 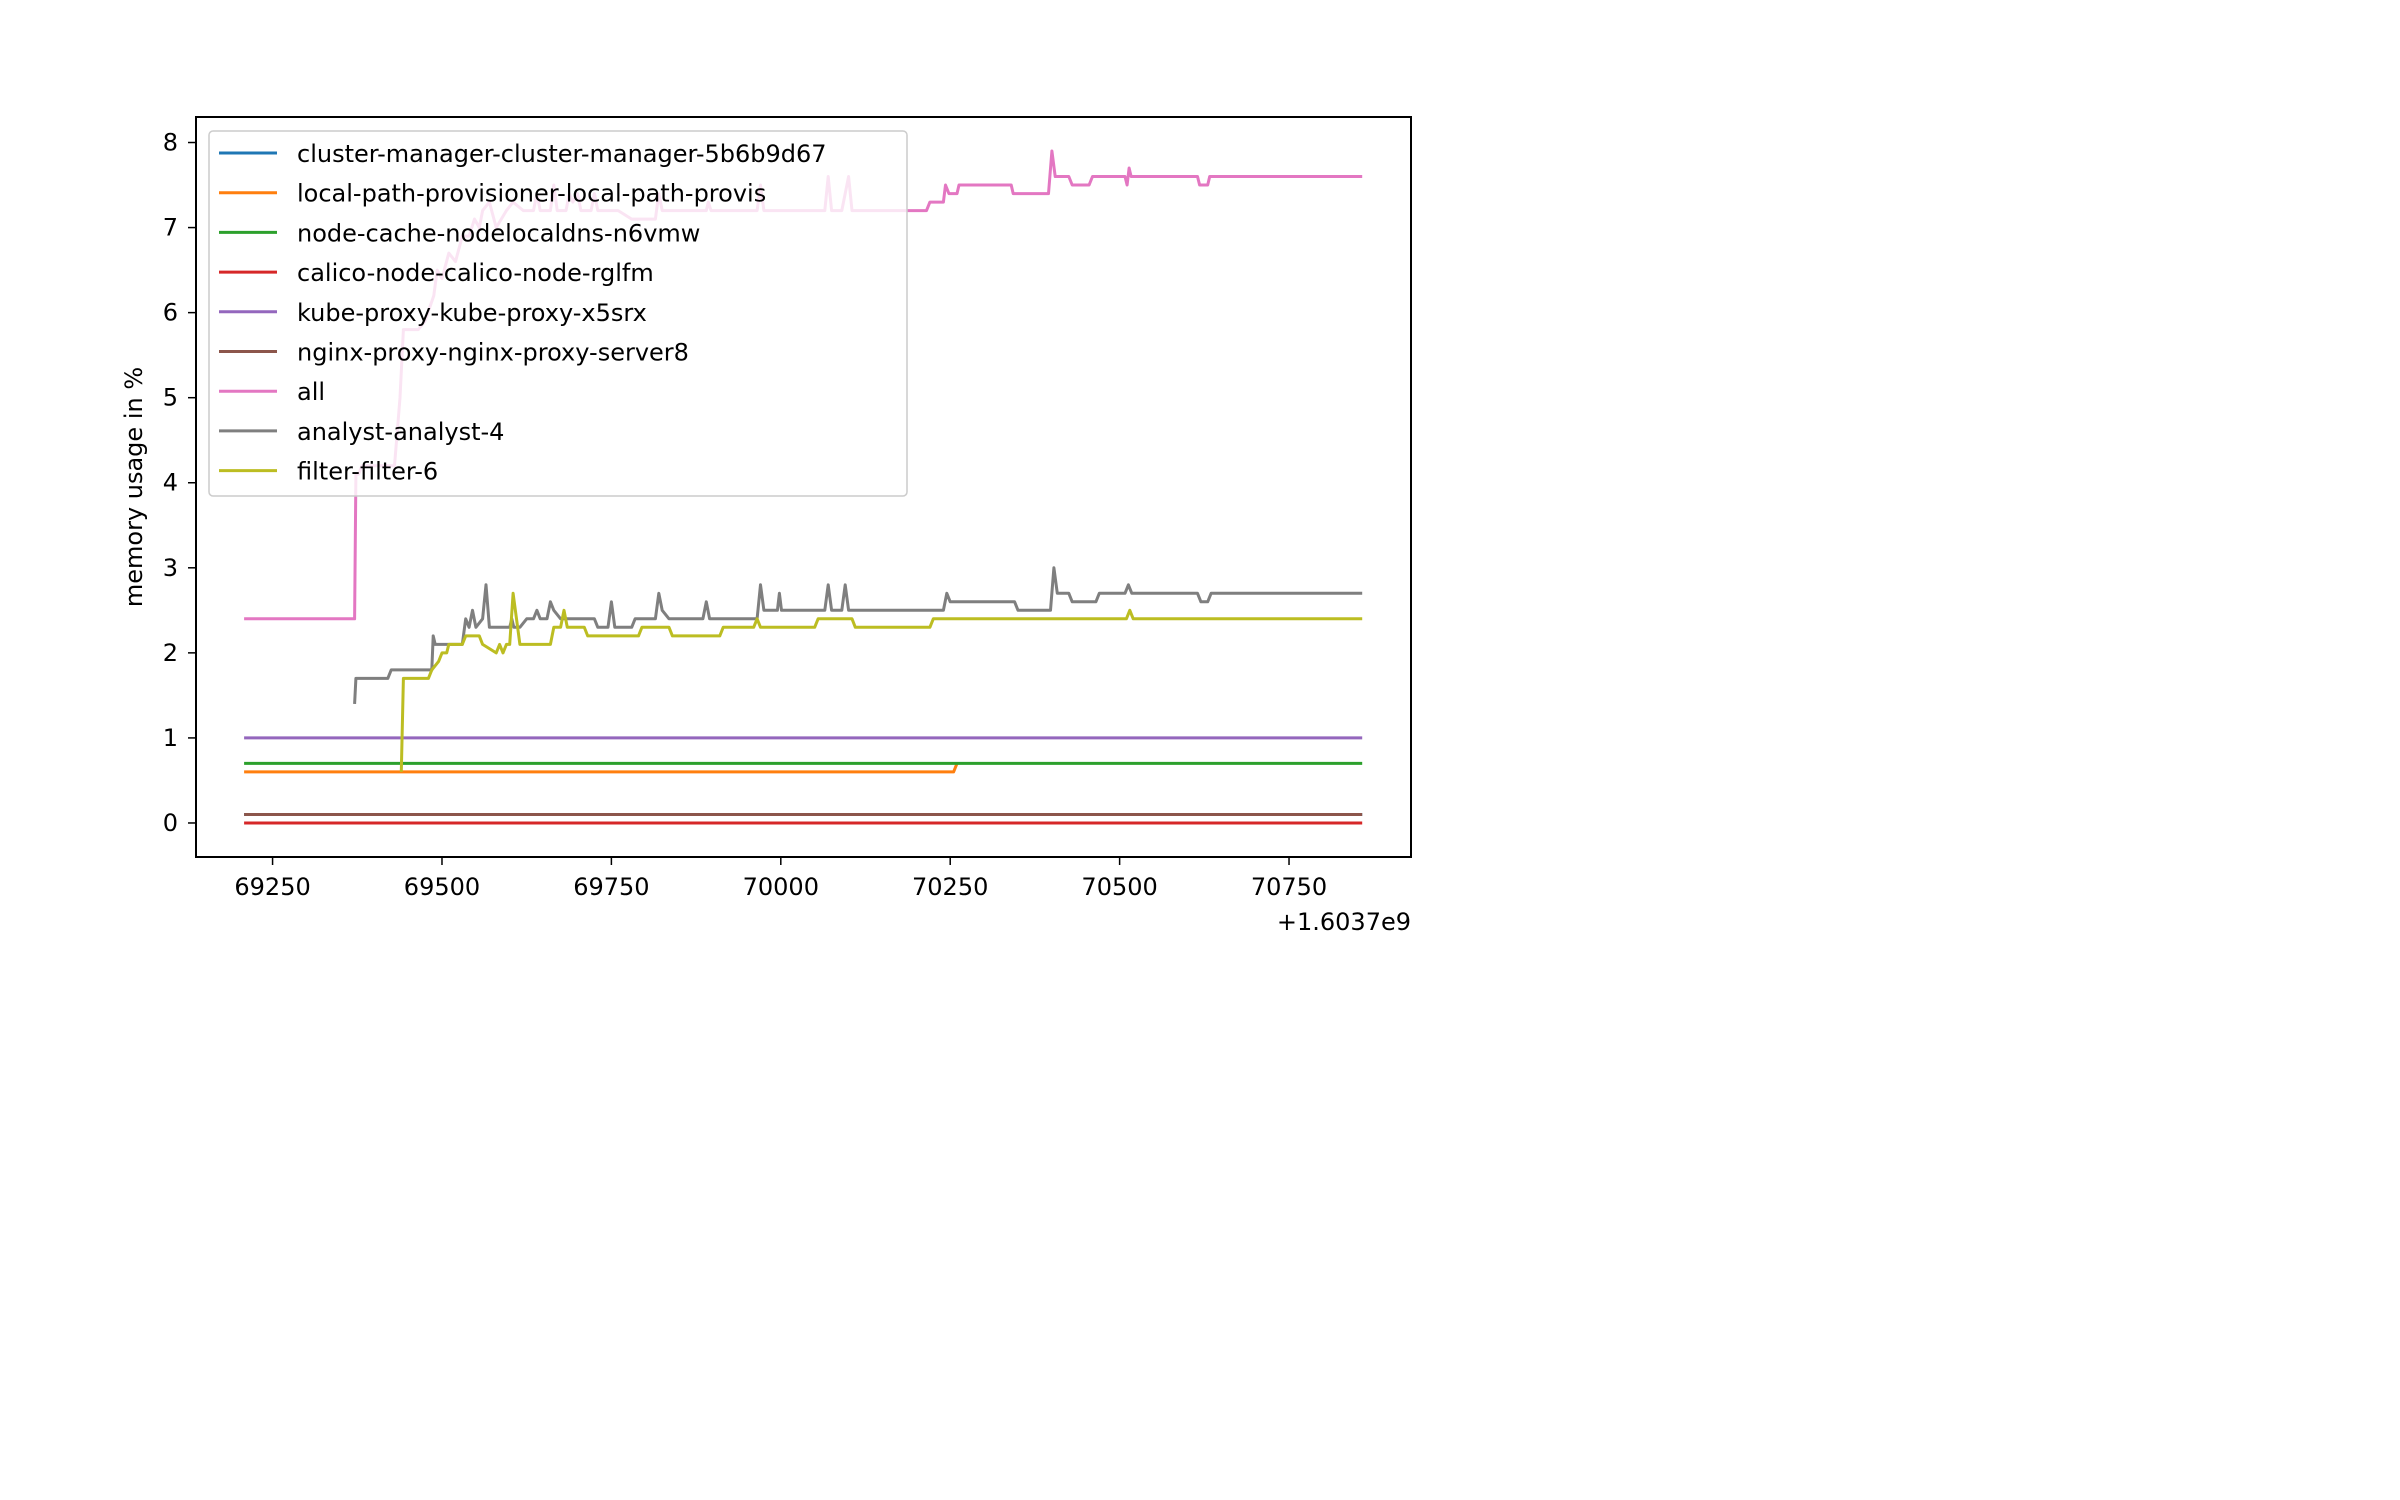 I want to click on y-tick-label: 1, so click(x=170, y=738).